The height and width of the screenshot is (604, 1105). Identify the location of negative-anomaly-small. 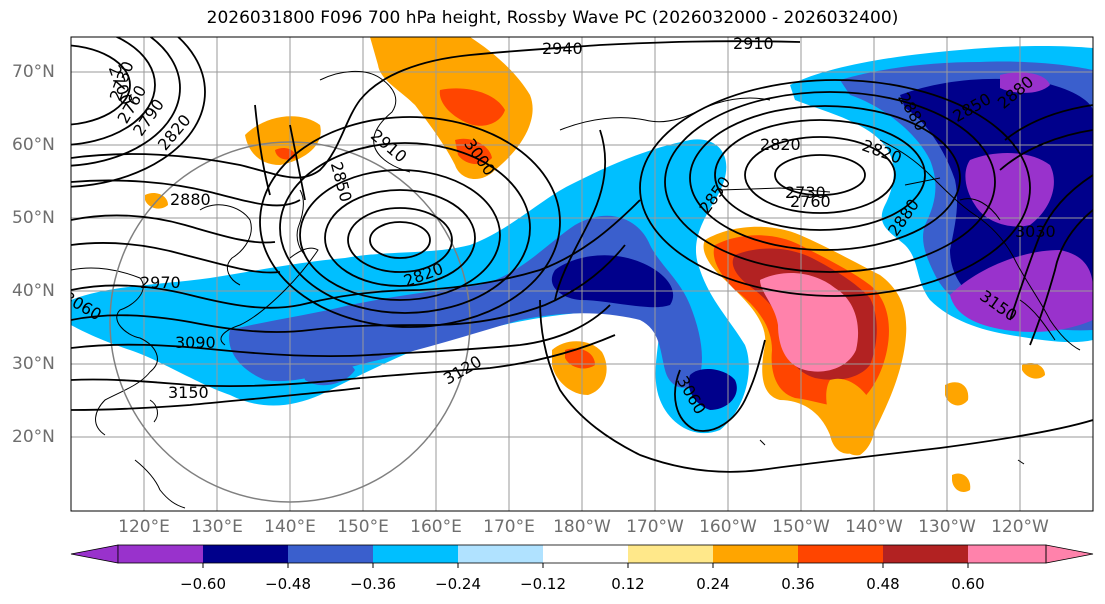
(712, 389).